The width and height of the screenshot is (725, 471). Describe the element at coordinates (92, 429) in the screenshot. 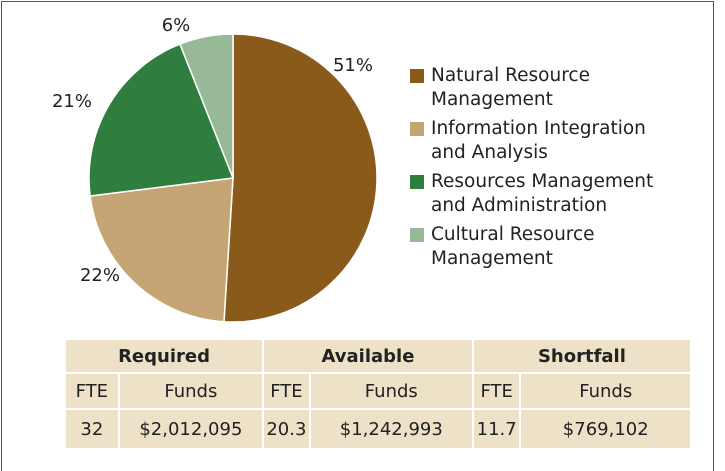

I see `table-cell: 32` at that location.